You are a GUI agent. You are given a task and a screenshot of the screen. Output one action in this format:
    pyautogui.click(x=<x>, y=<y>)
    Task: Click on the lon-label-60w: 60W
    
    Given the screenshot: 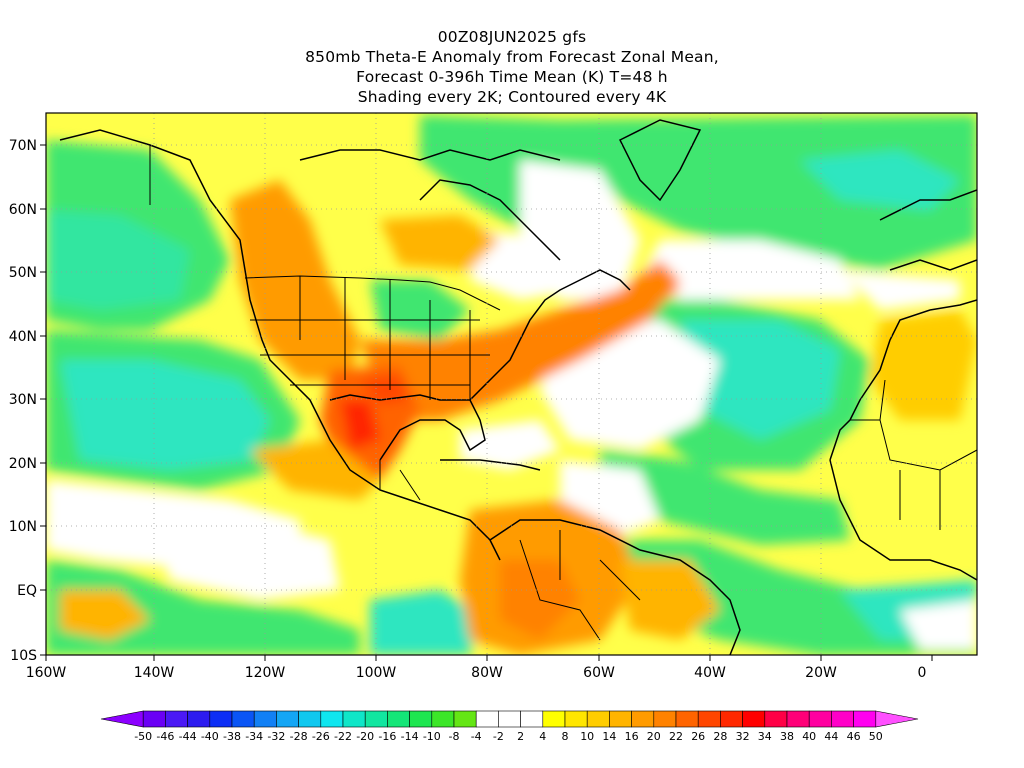 What is the action you would take?
    pyautogui.click(x=599, y=673)
    